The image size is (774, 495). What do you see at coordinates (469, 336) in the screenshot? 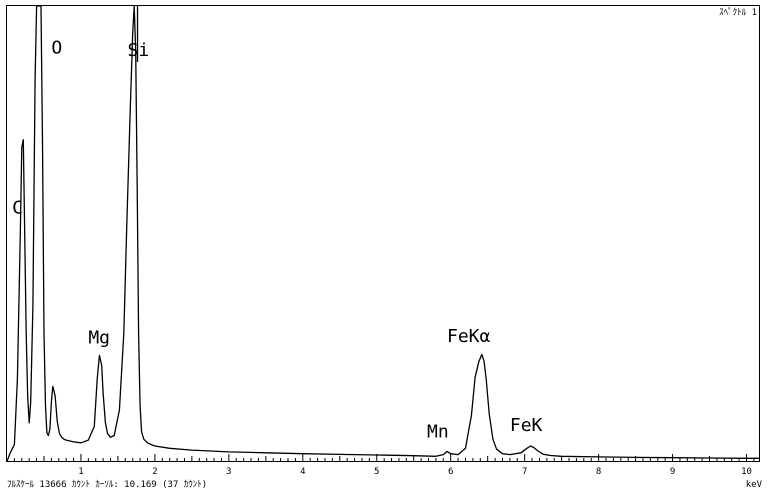
I see `peak-label: FeKα` at bounding box center [469, 336].